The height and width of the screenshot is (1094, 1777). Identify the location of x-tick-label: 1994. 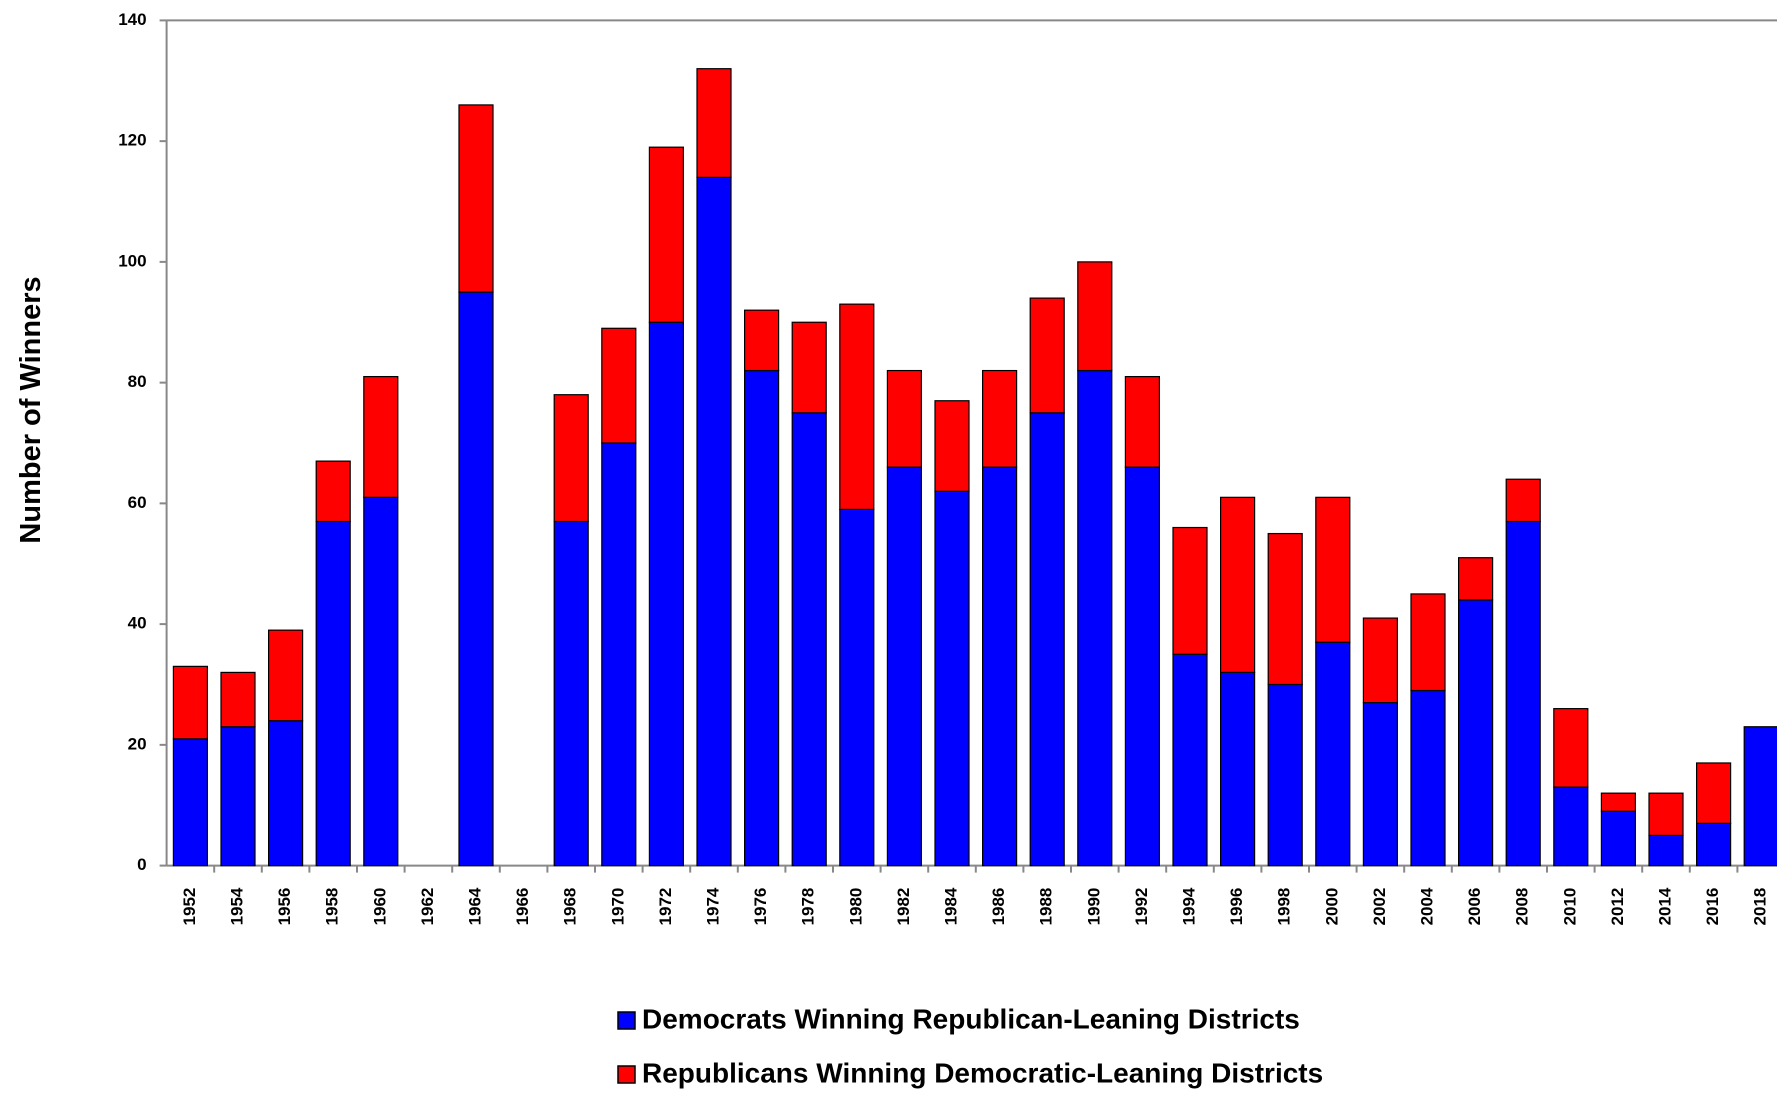
(1188, 906).